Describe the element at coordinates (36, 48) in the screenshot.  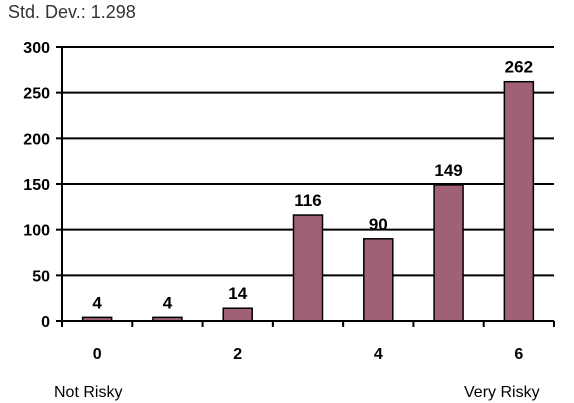
I see `y-tick-label: 300` at that location.